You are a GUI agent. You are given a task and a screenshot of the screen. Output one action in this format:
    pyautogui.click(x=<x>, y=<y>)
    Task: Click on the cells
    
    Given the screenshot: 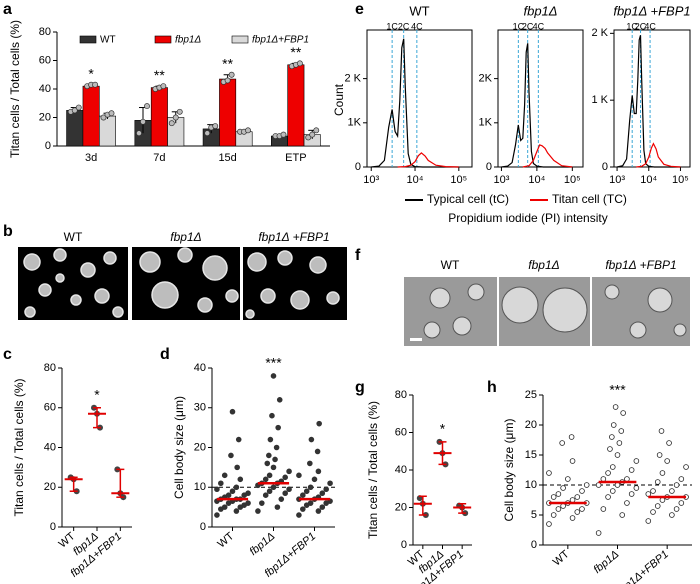 What is the action you would take?
    pyautogui.click(x=181, y=283)
    